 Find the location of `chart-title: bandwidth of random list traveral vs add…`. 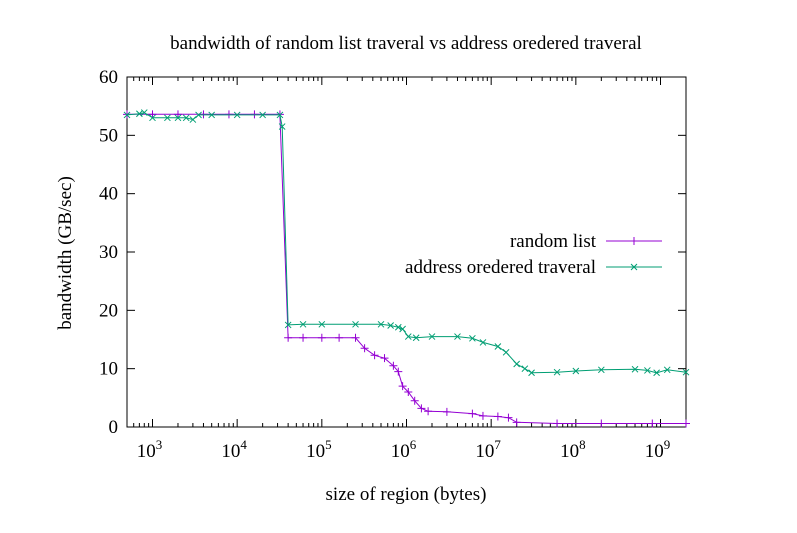

chart-title: bandwidth of random list traveral vs add… is located at coordinates (406, 43).